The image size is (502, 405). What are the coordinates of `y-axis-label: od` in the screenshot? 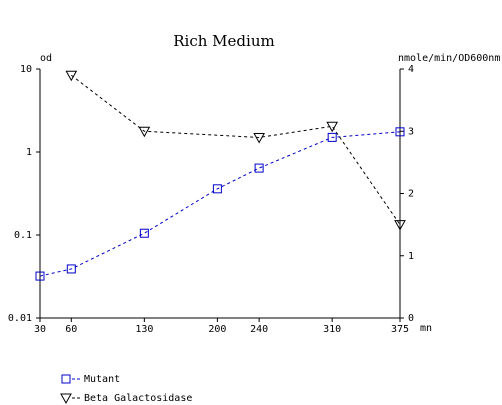 It's located at (46, 58).